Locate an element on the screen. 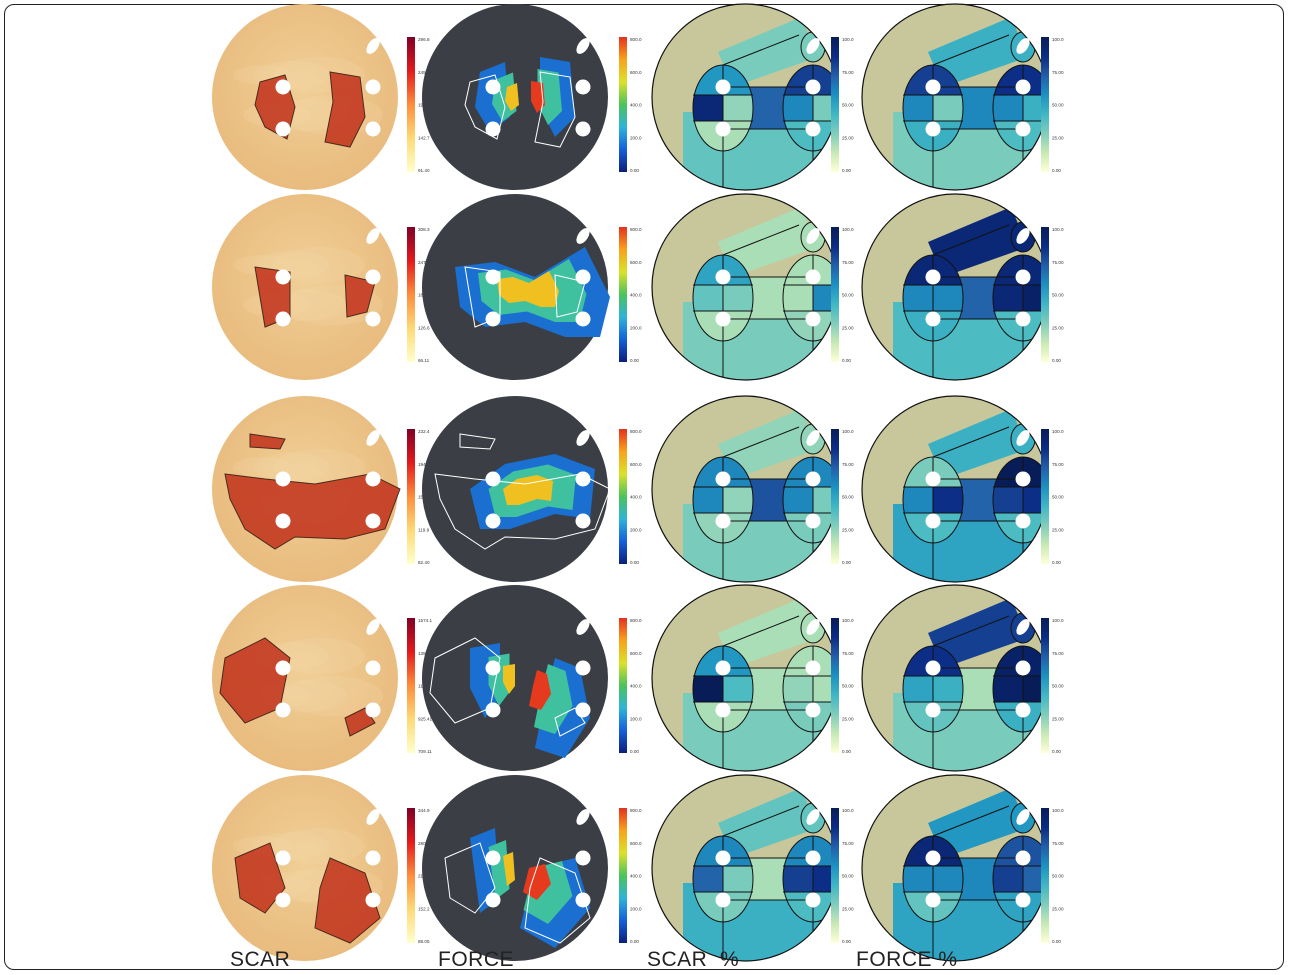 The height and width of the screenshot is (975, 1290). scar-tick-label: 1358.4 is located at coordinates (425, 653).